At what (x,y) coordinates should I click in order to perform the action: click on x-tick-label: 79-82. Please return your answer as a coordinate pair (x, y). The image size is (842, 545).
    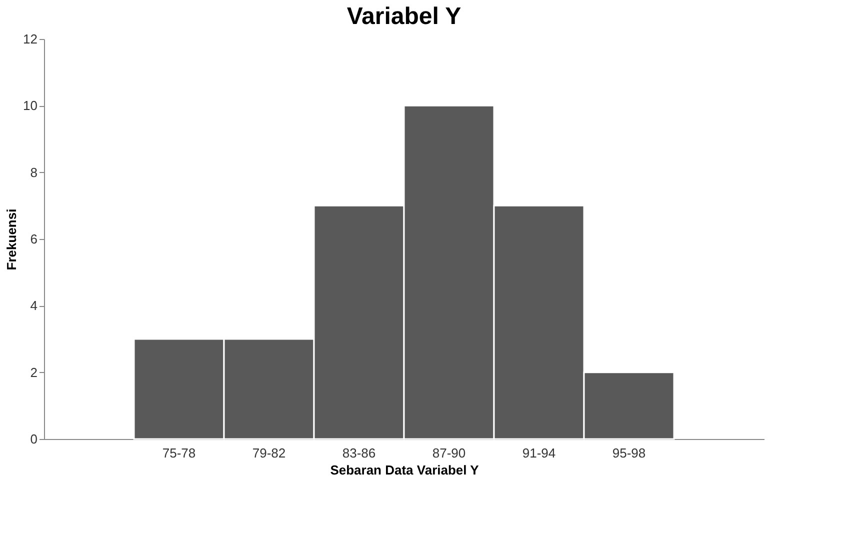
    Looking at the image, I should click on (269, 453).